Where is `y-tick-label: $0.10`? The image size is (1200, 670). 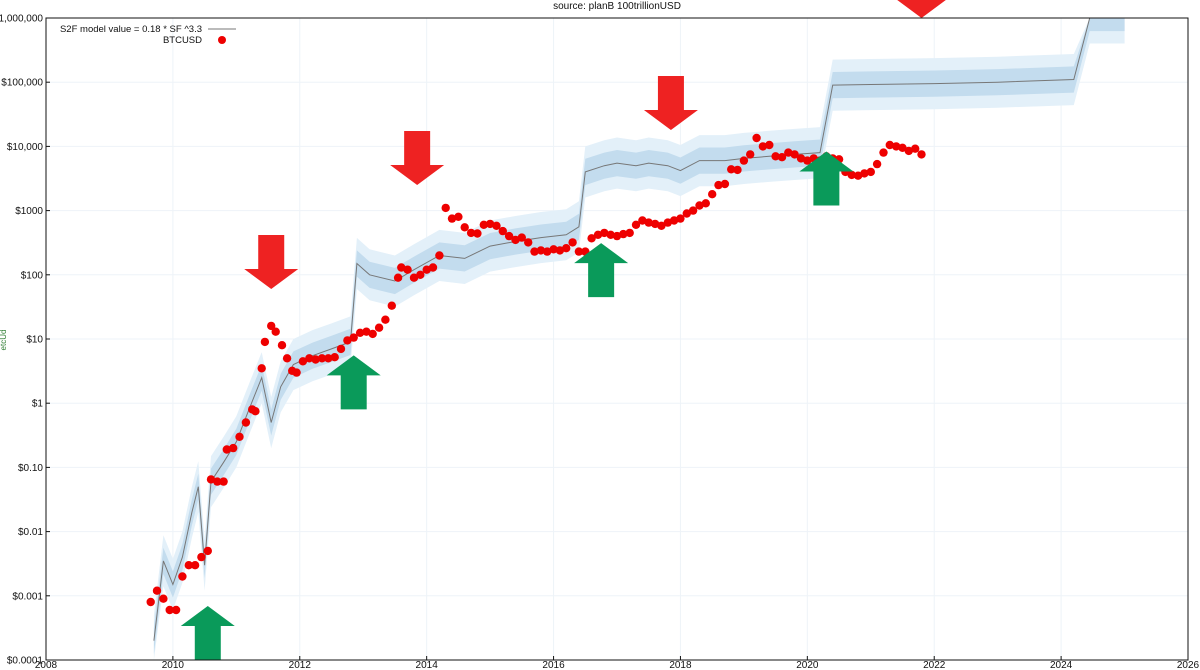
y-tick-label: $0.10 is located at coordinates (30, 468).